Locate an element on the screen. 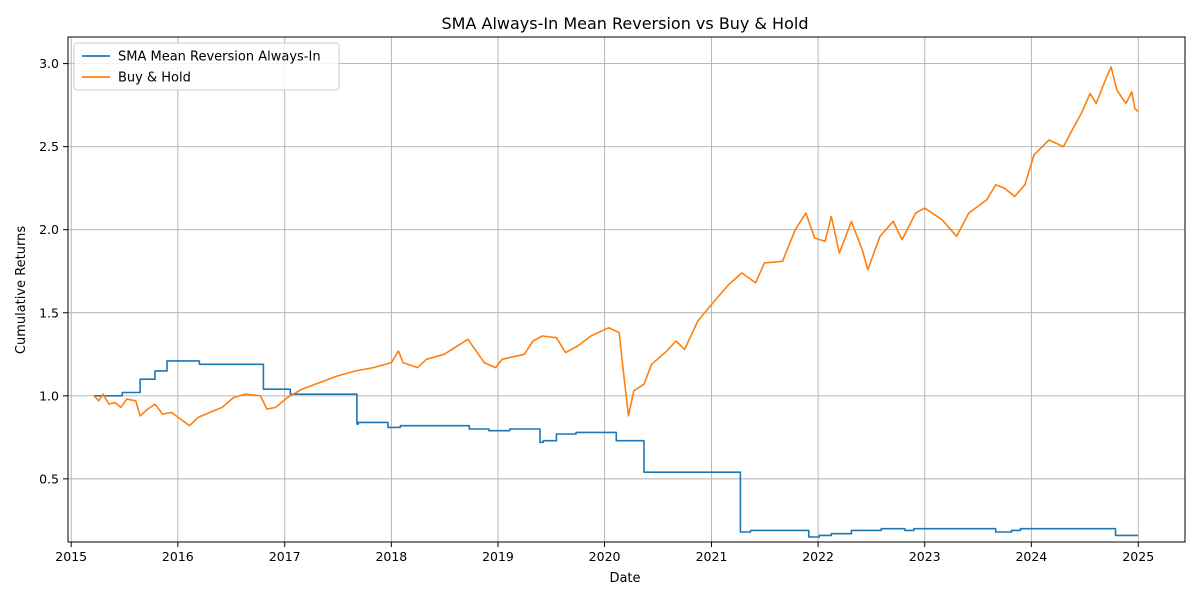 The width and height of the screenshot is (1200, 600). x-tick-label: 2023 is located at coordinates (925, 556).